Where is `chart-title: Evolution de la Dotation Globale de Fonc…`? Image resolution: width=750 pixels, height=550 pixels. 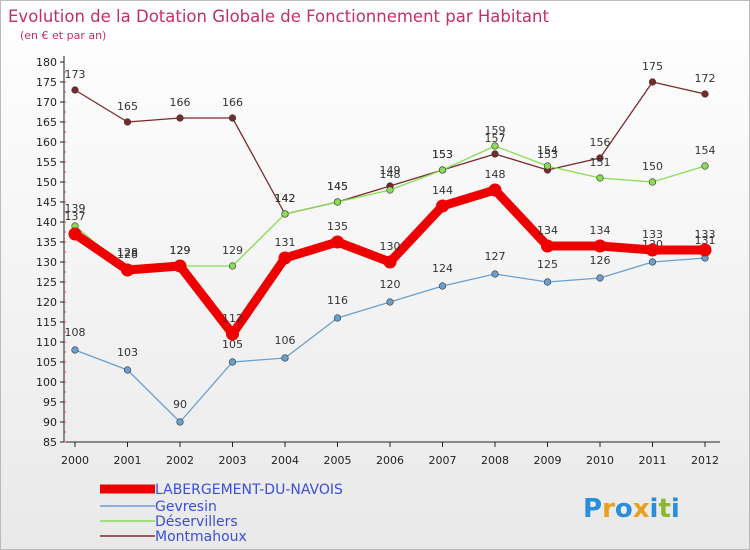 chart-title: Evolution de la Dotation Globale de Fonc… is located at coordinates (278, 16).